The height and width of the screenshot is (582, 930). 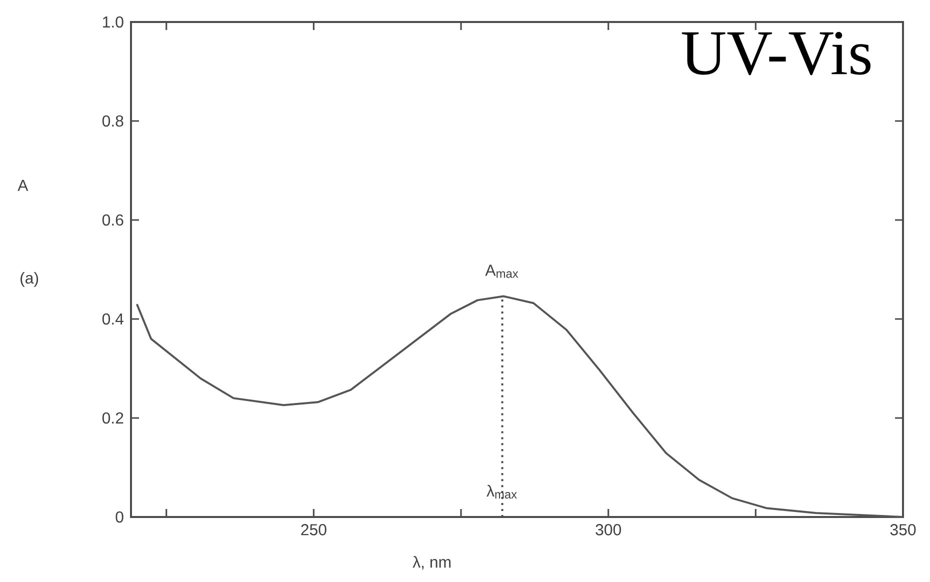 I want to click on text: (a), so click(x=29, y=279).